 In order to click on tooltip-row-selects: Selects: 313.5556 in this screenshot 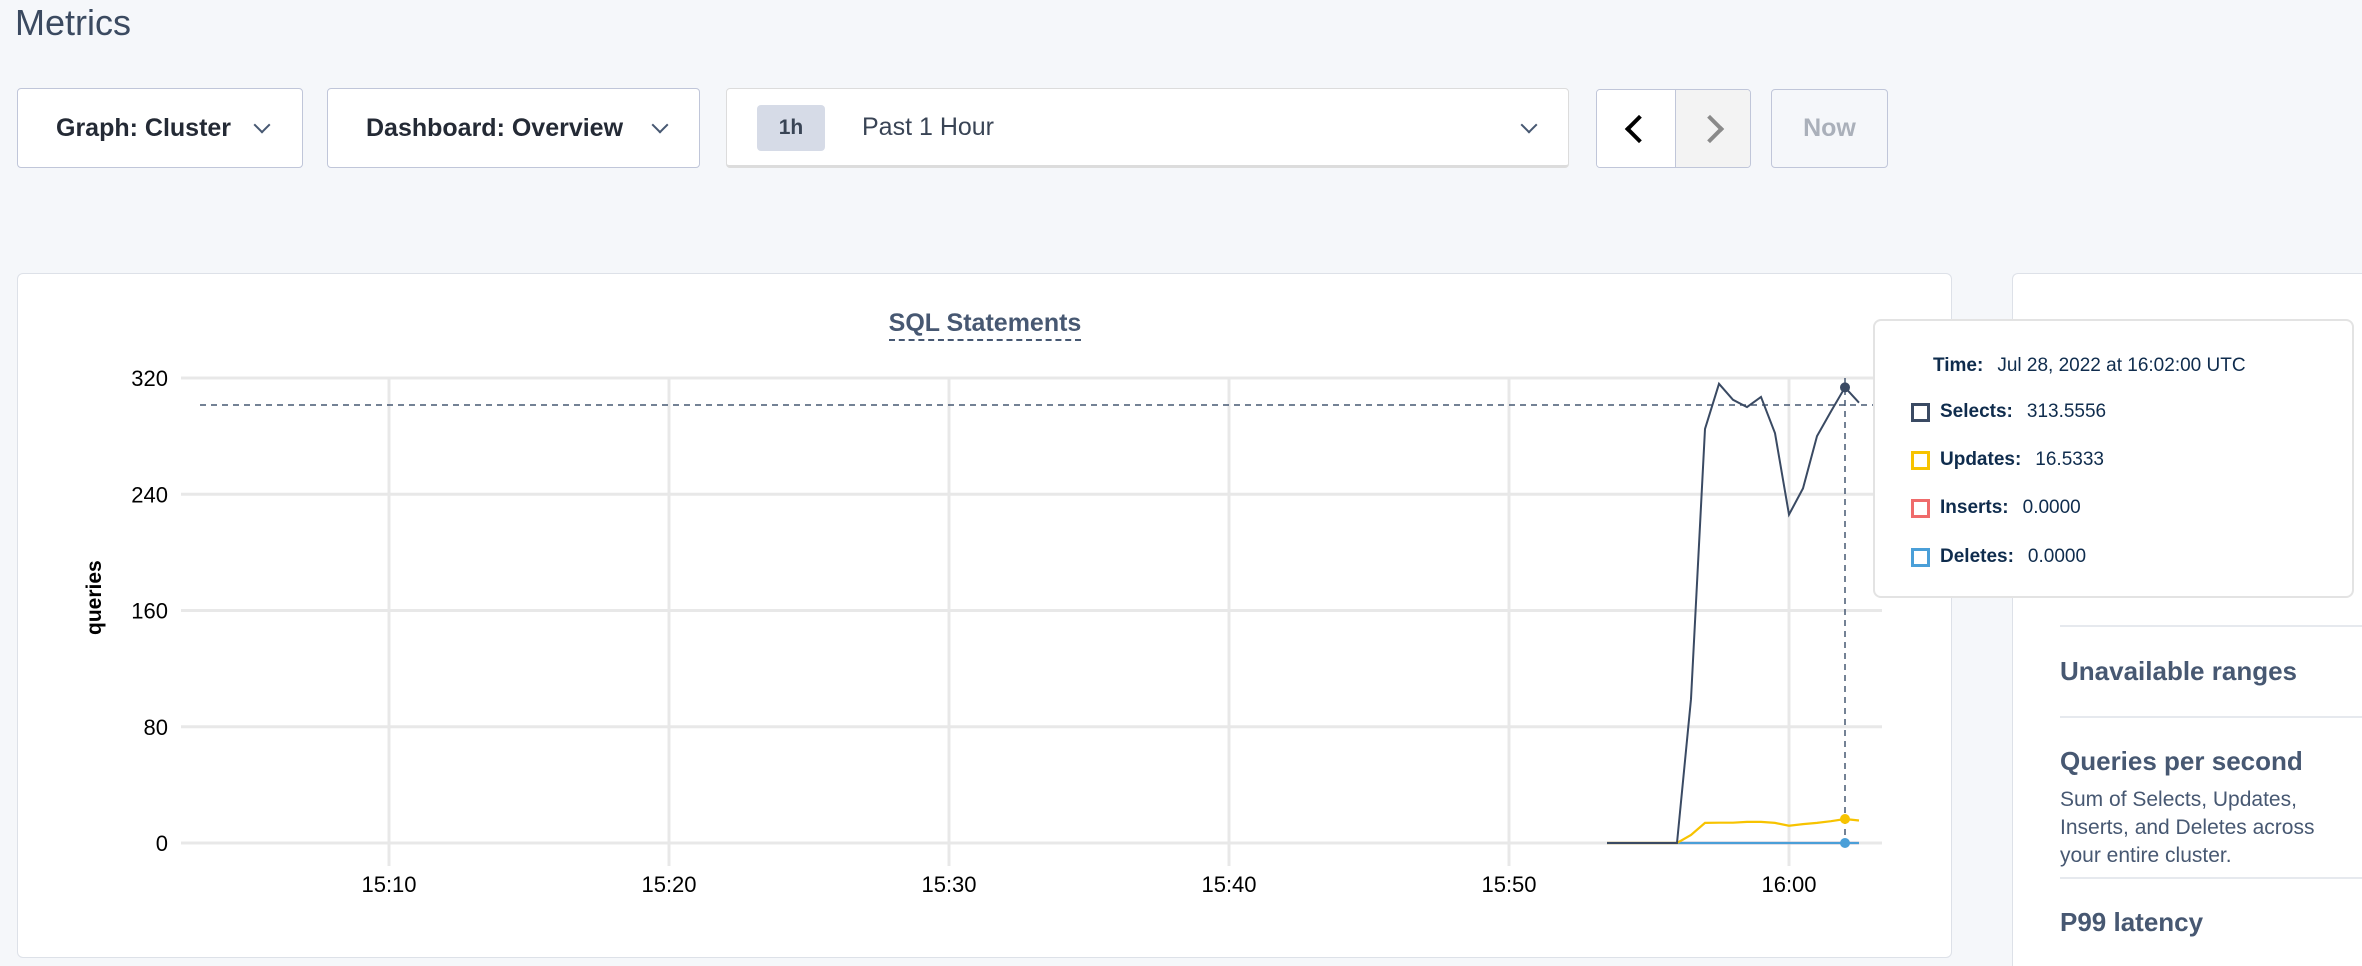, I will do `click(2008, 412)`.